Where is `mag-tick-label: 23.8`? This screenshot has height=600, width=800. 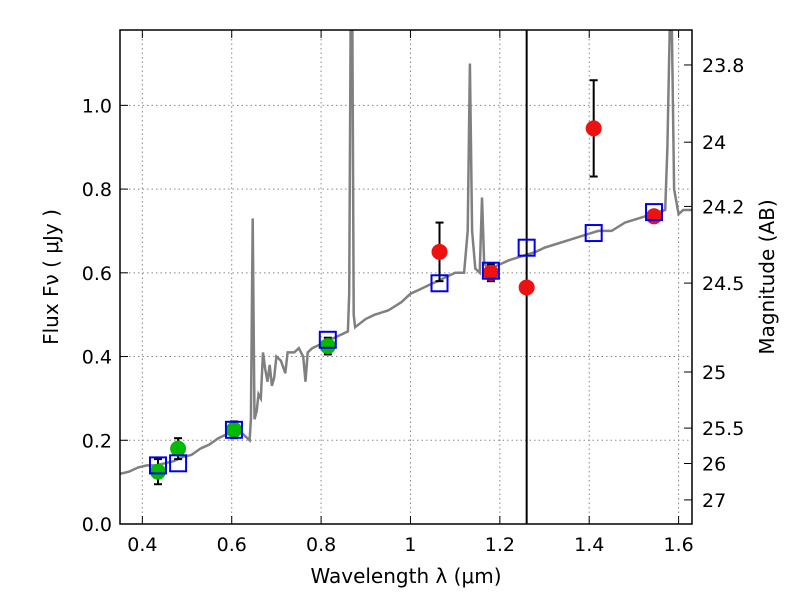
mag-tick-label: 23.8 is located at coordinates (723, 66).